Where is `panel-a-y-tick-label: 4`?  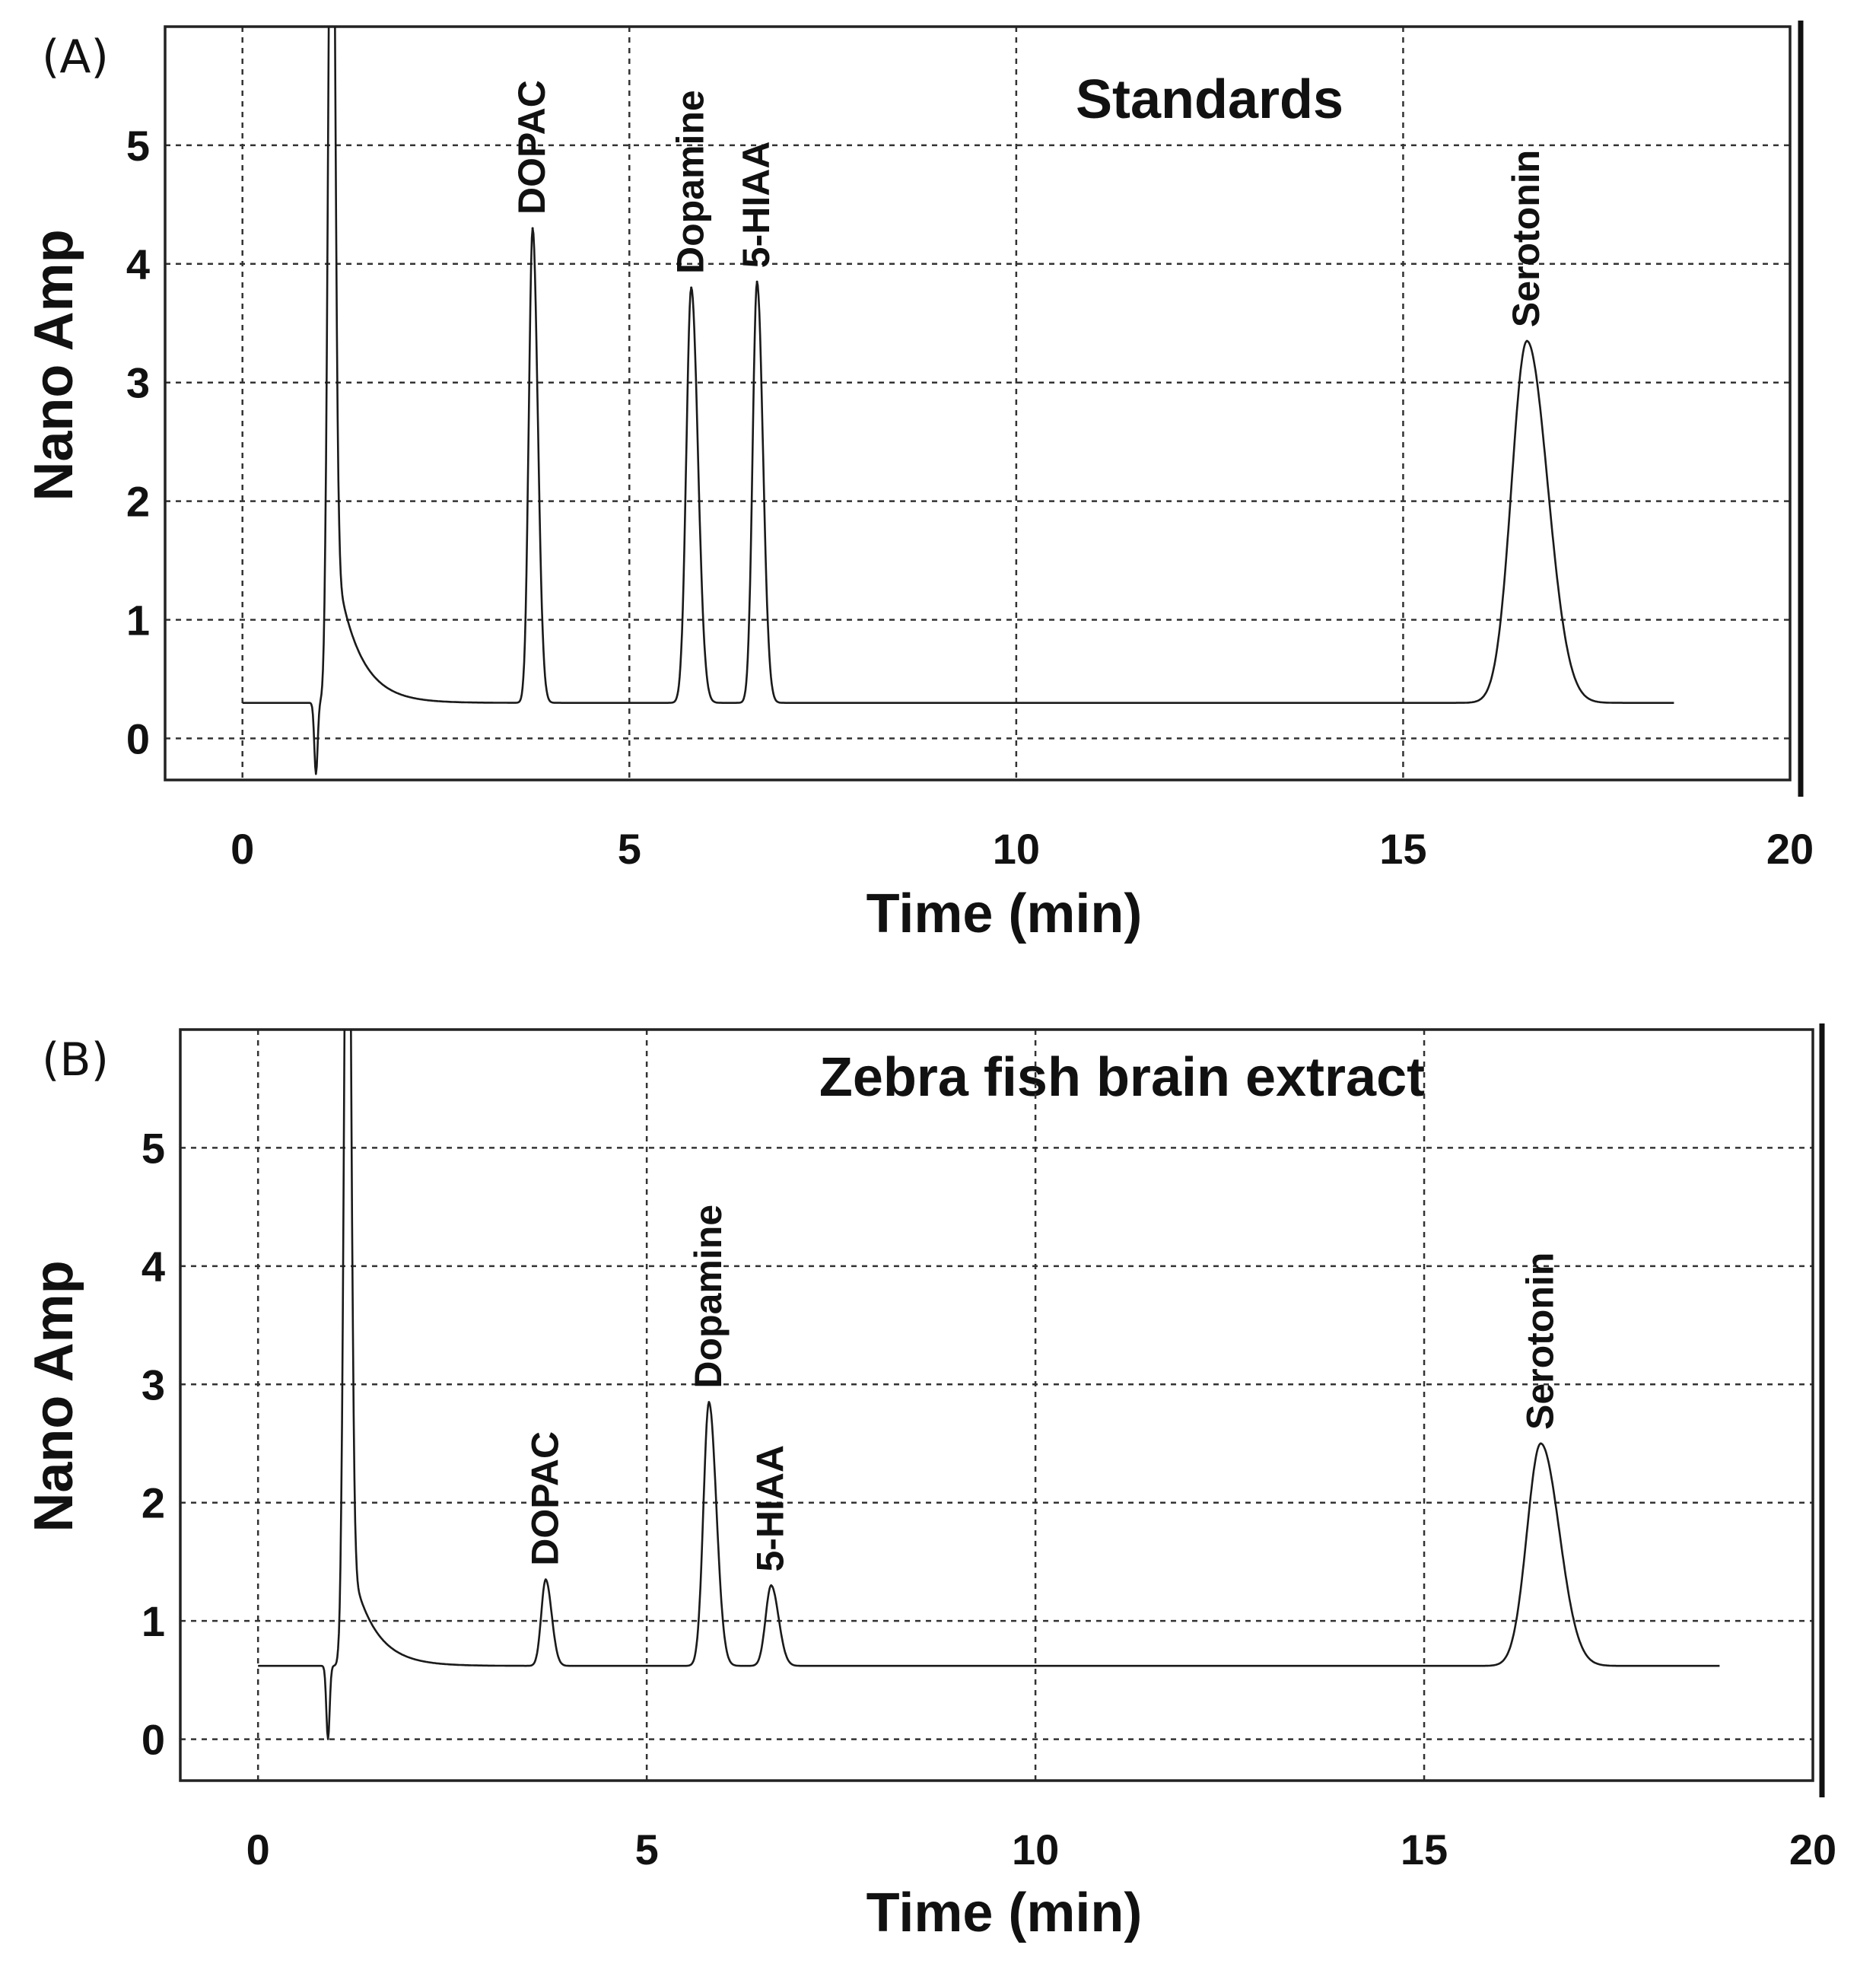
panel-a-y-tick-label: 4 is located at coordinates (138, 264).